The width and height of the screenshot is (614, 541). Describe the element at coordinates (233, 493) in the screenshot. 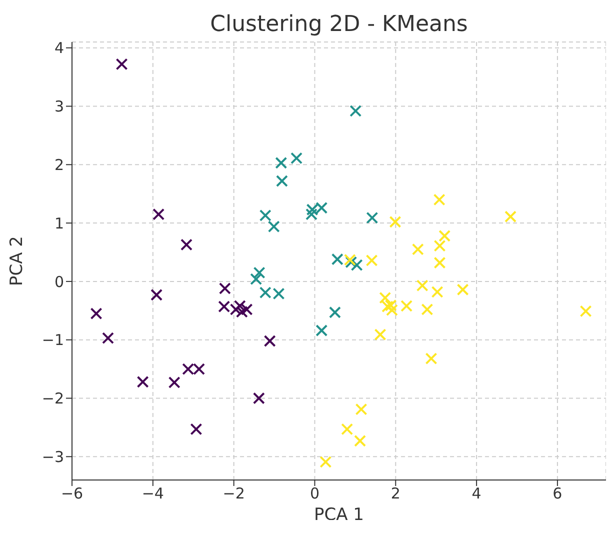

I see `x-tick-label: −2` at that location.